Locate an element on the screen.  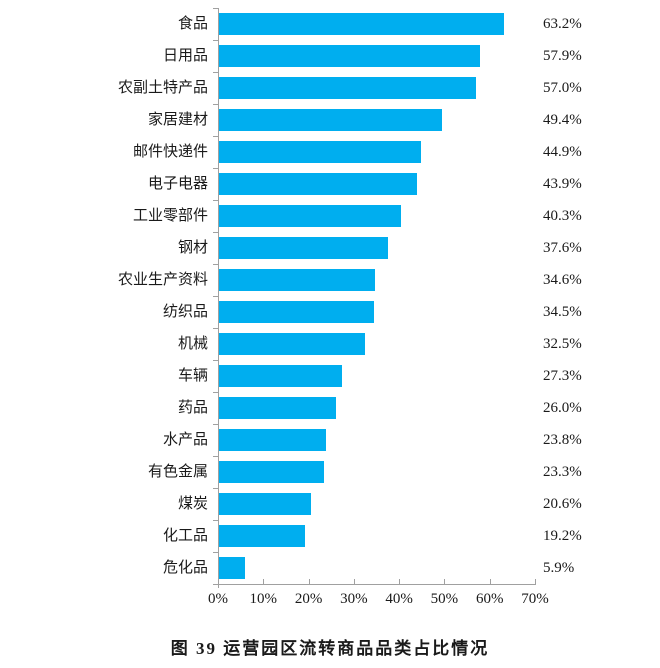
bar-row: 纺织品 34.5% is located at coordinates (330, 312).